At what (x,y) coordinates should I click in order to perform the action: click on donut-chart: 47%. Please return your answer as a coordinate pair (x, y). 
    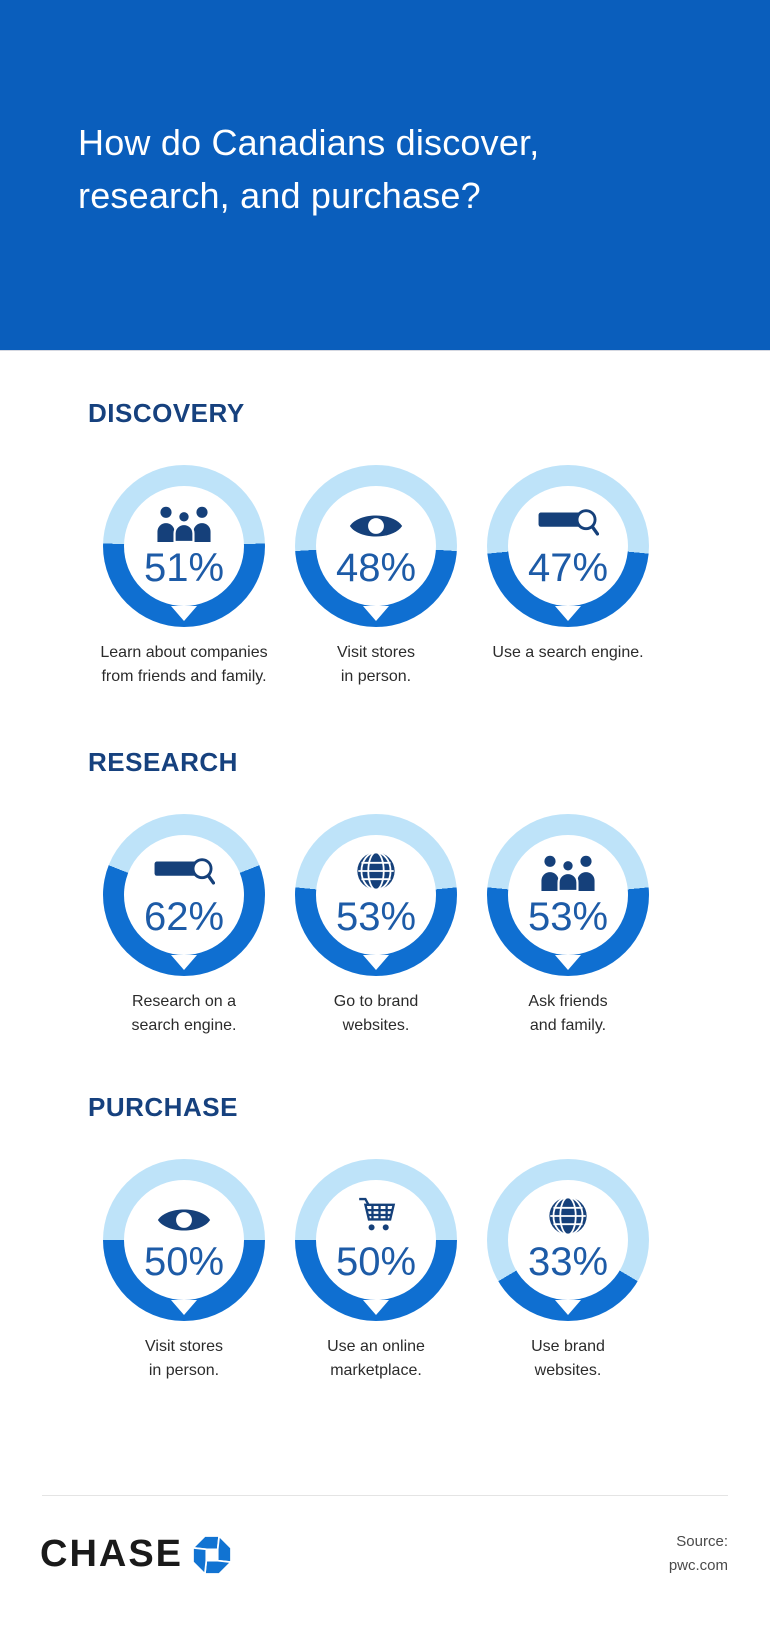
    Looking at the image, I should click on (568, 546).